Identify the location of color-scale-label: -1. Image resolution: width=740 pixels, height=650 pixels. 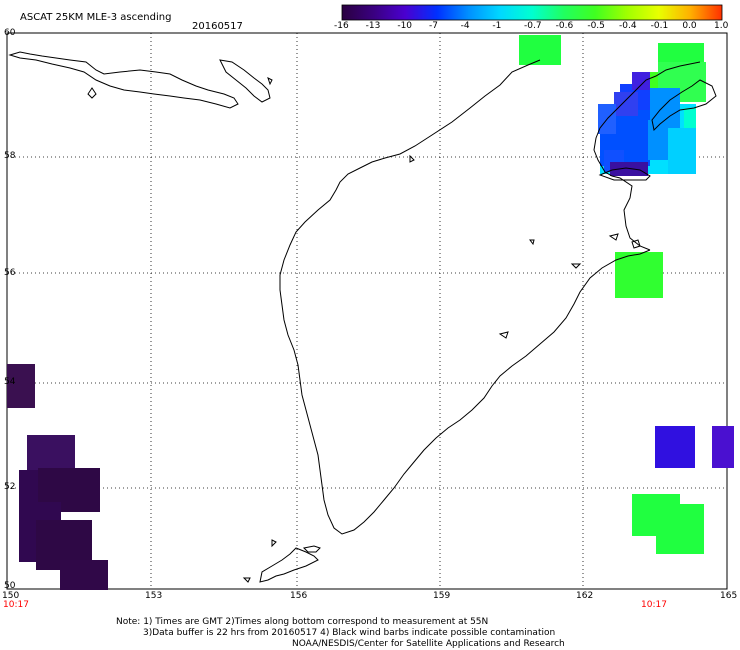
(497, 26).